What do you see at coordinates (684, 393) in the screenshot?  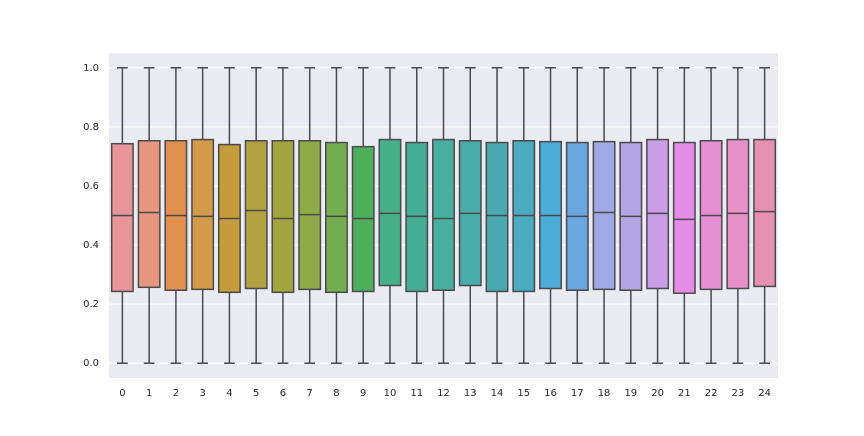 I see `x-tick-label: 21` at bounding box center [684, 393].